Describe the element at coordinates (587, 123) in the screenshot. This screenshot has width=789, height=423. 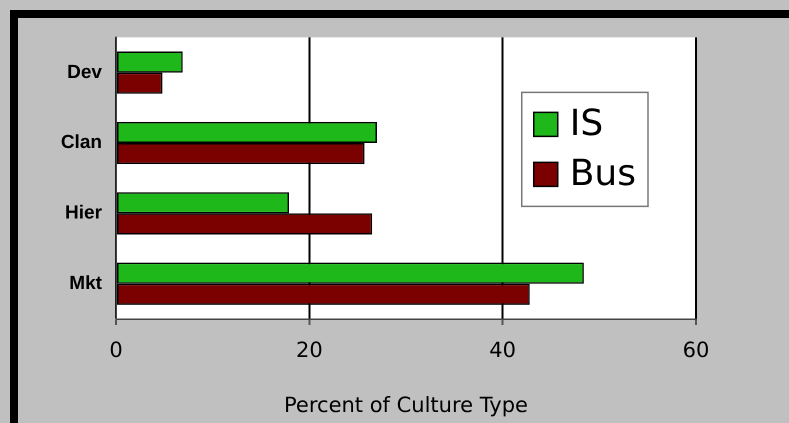
I see `legend-label: IS` at that location.